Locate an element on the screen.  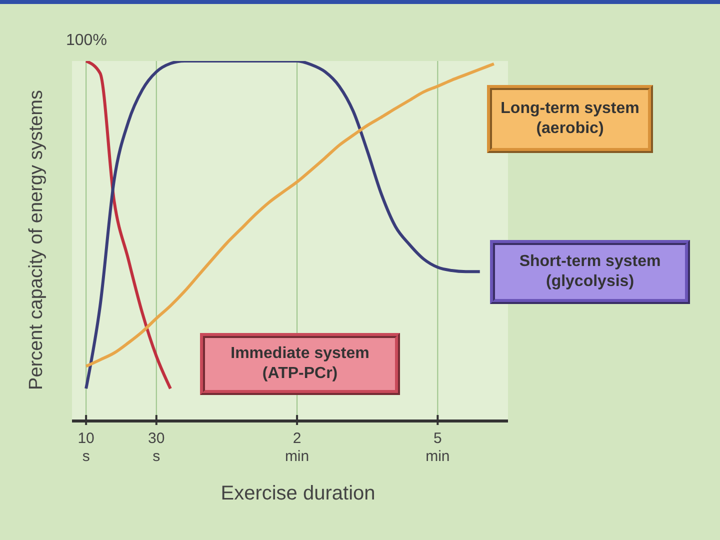
x-tick-label: 2 min is located at coordinates (297, 447).